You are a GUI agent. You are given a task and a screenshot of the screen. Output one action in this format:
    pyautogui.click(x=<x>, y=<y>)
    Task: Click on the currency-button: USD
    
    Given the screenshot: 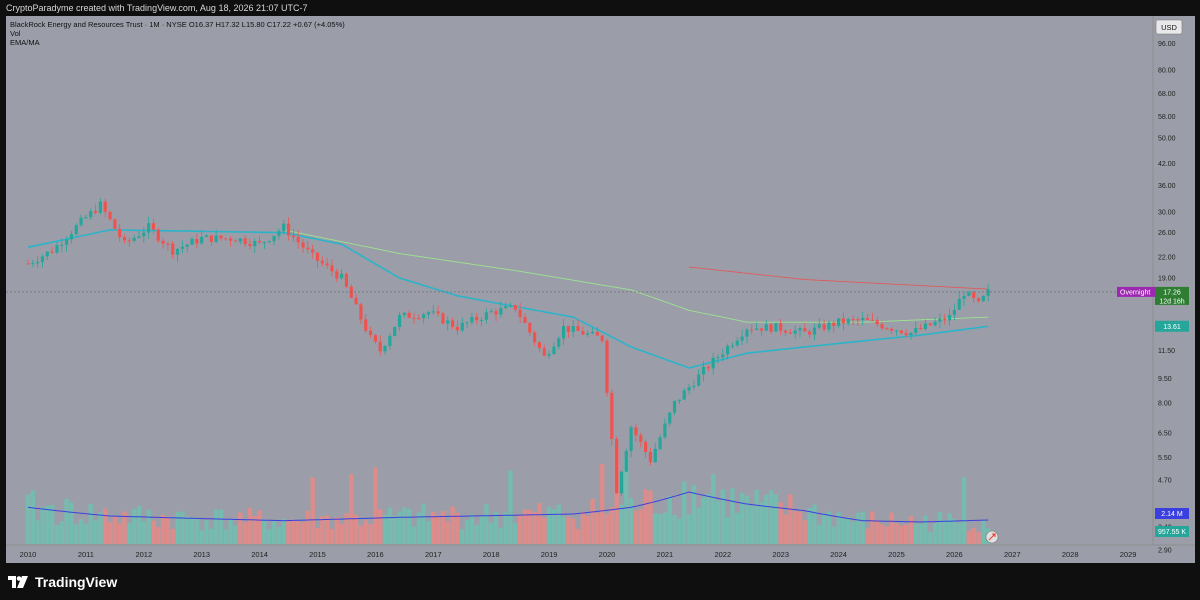 What is the action you would take?
    pyautogui.click(x=1169, y=27)
    